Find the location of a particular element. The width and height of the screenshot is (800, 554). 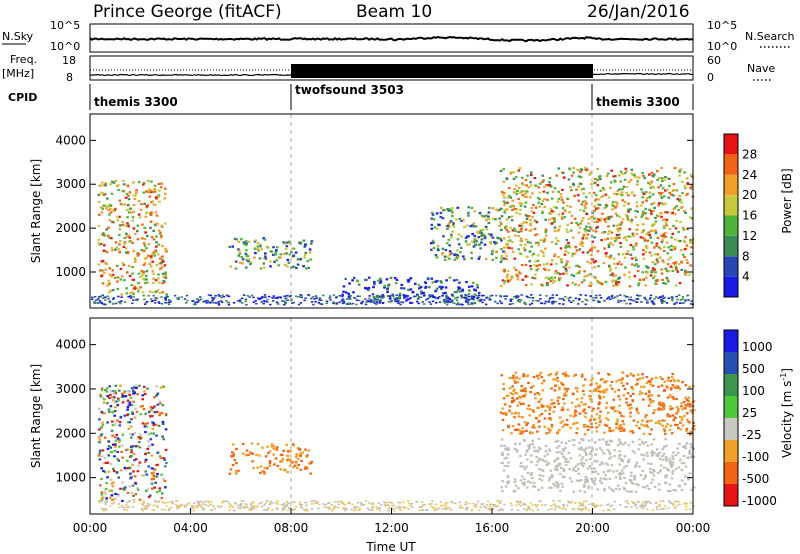

velocity-colorbar-label-sup: -1 is located at coordinates (783, 377).